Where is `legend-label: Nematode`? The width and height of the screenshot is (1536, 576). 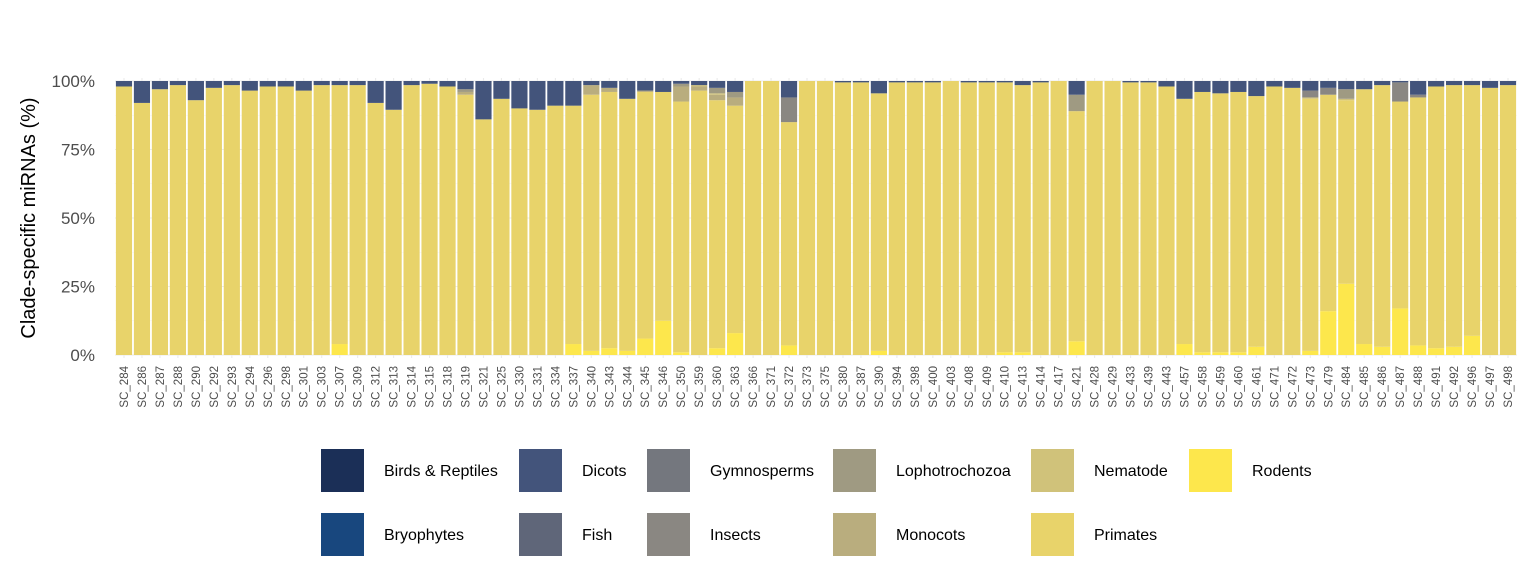
legend-label: Nematode is located at coordinates (1131, 471).